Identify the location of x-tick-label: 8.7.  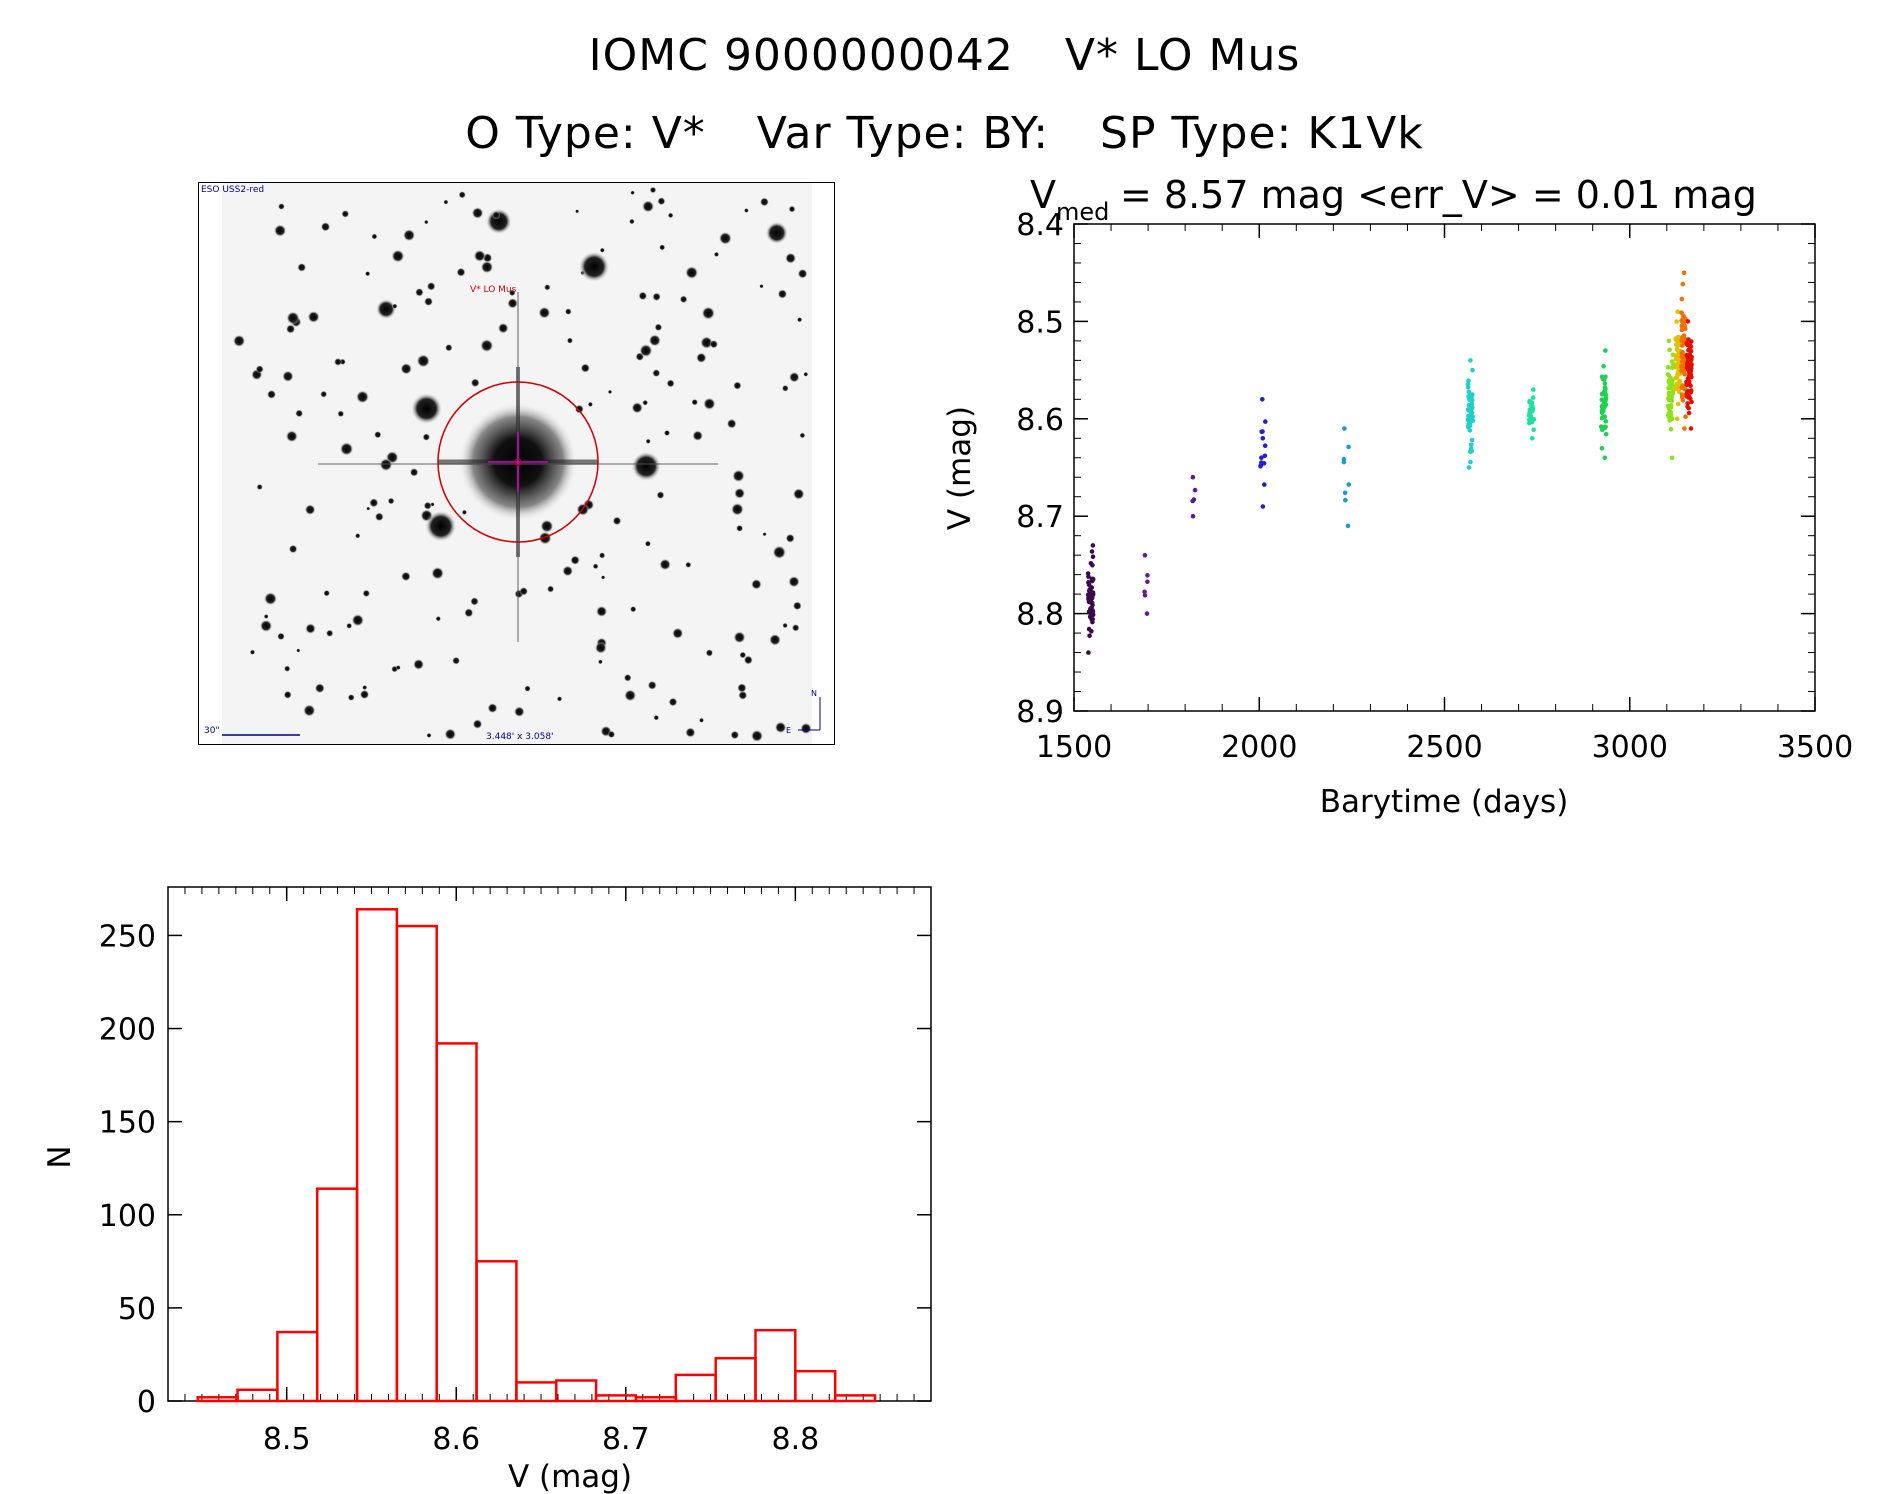
(626, 1439).